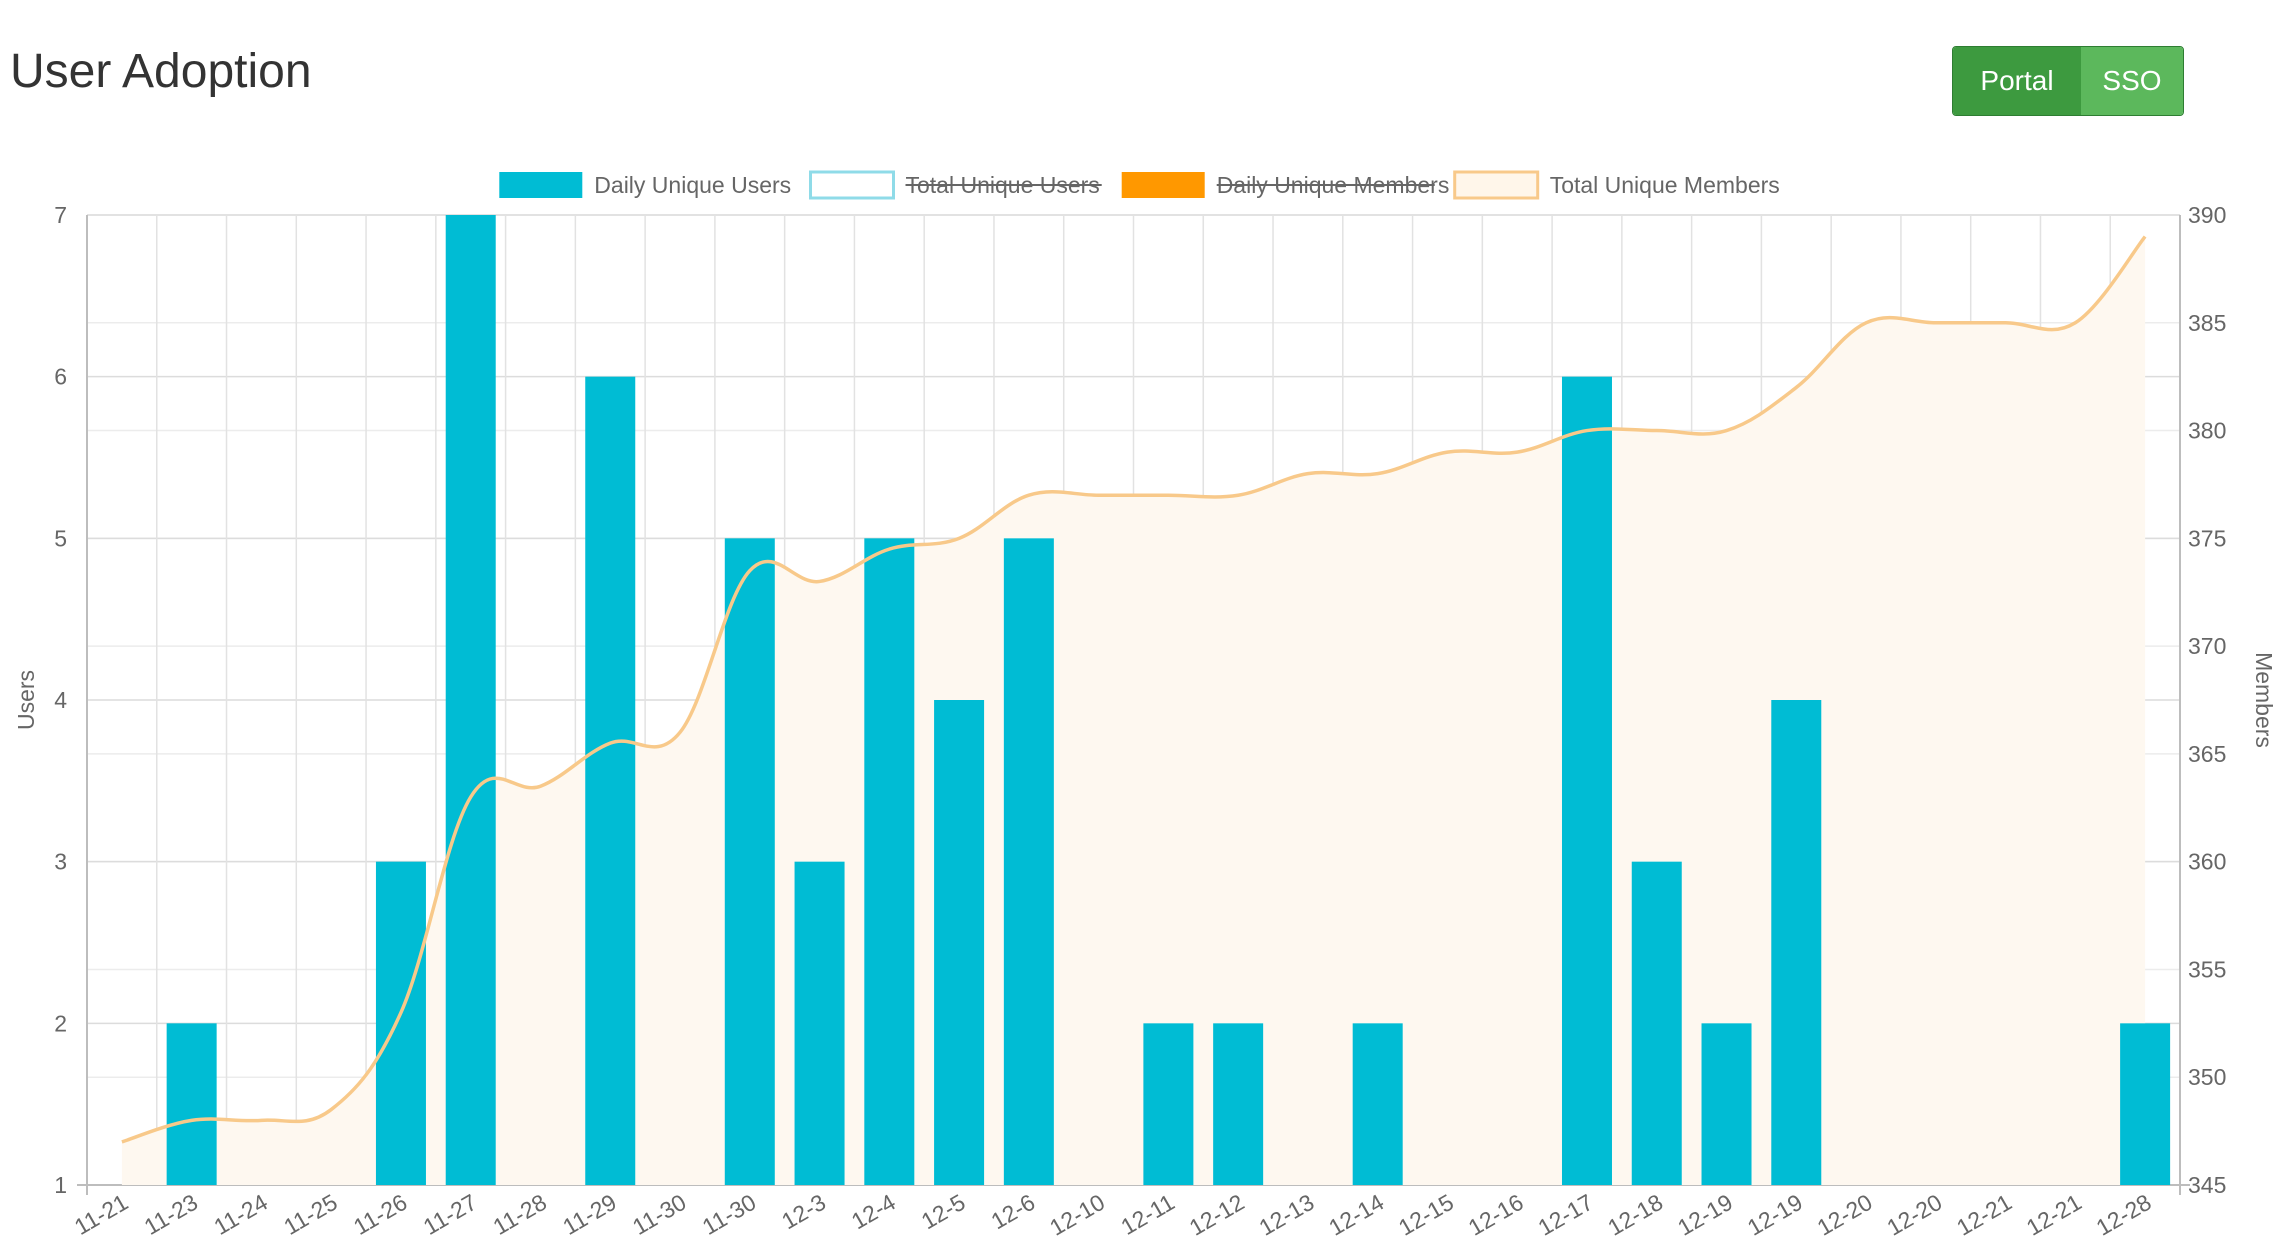 This screenshot has height=1260, width=2290. What do you see at coordinates (1217, 1215) in the screenshot?
I see `x-tick-label: 12-12` at bounding box center [1217, 1215].